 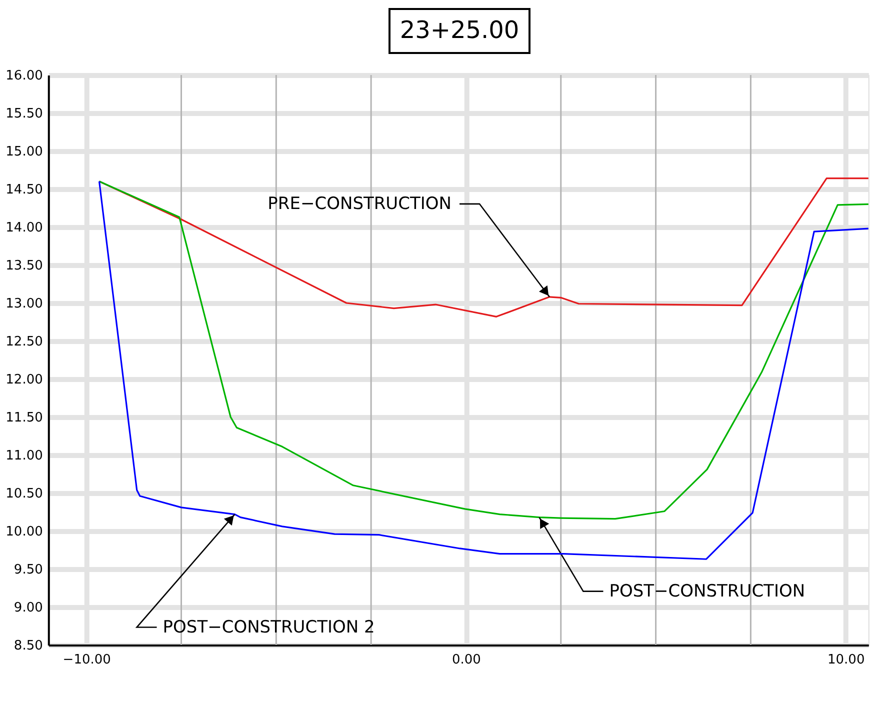 What do you see at coordinates (24, 304) in the screenshot?
I see `y-tick-label: 13.00` at bounding box center [24, 304].